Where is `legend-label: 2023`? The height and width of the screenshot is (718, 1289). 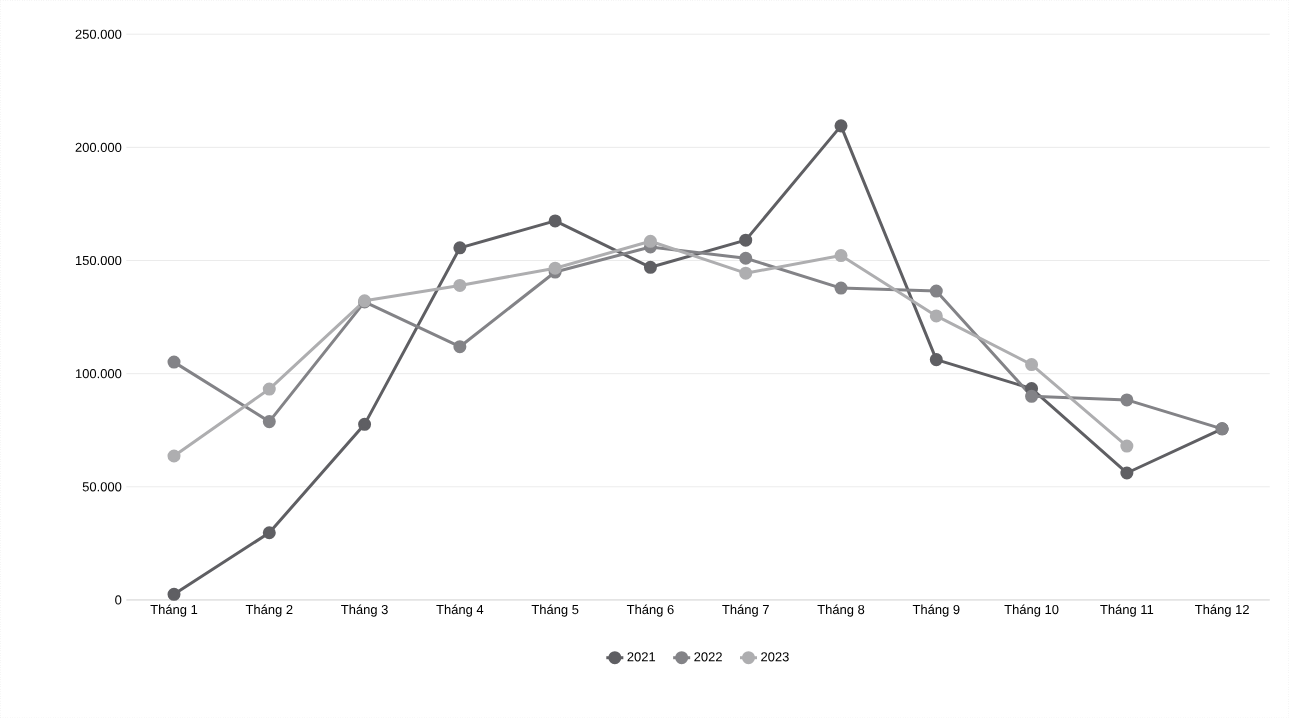
legend-label: 2023 is located at coordinates (775, 657).